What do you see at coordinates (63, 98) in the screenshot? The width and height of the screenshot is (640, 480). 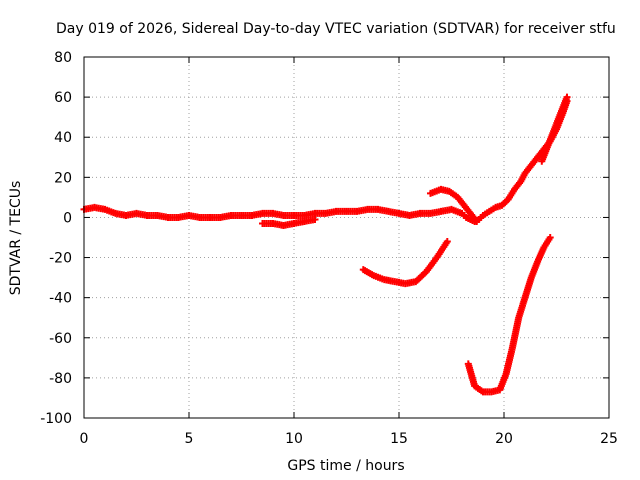 I see `y-tick-label: 60` at bounding box center [63, 98].